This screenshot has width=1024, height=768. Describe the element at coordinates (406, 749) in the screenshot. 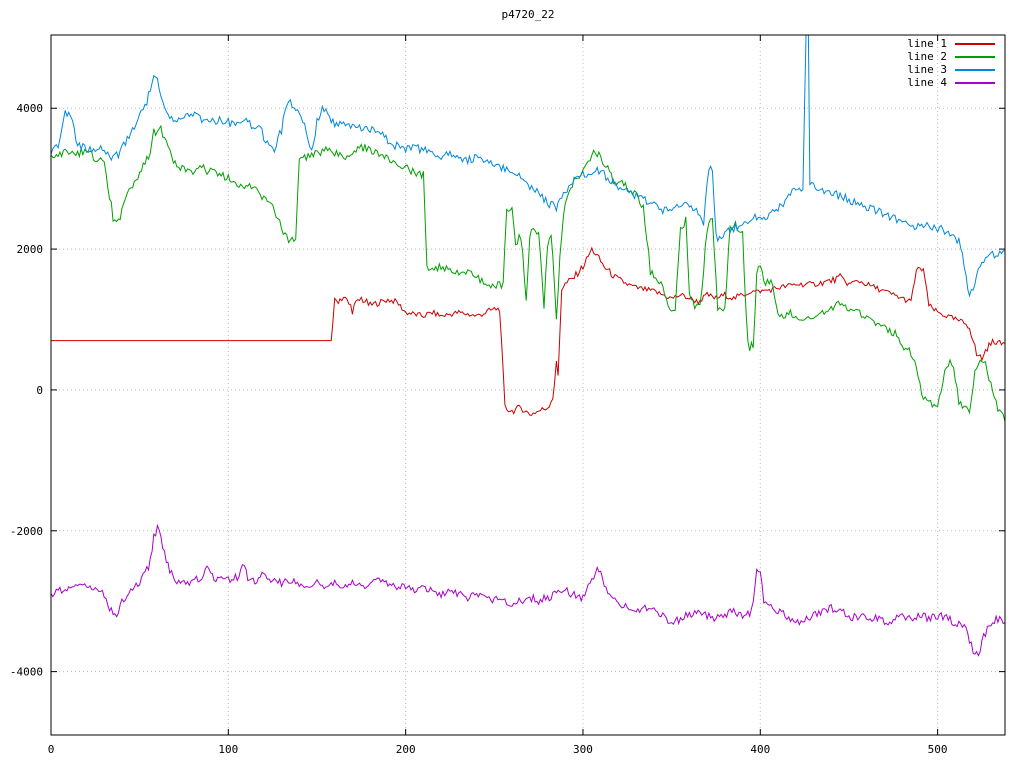

I see `x-tick-label: 200` at that location.